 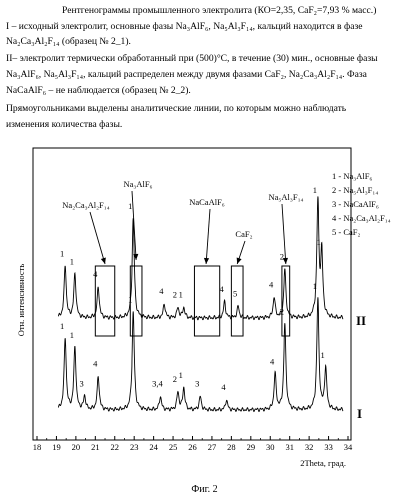 What do you see at coordinates (95, 447) in the screenshot?
I see `x-tick-label: 21` at bounding box center [95, 447].